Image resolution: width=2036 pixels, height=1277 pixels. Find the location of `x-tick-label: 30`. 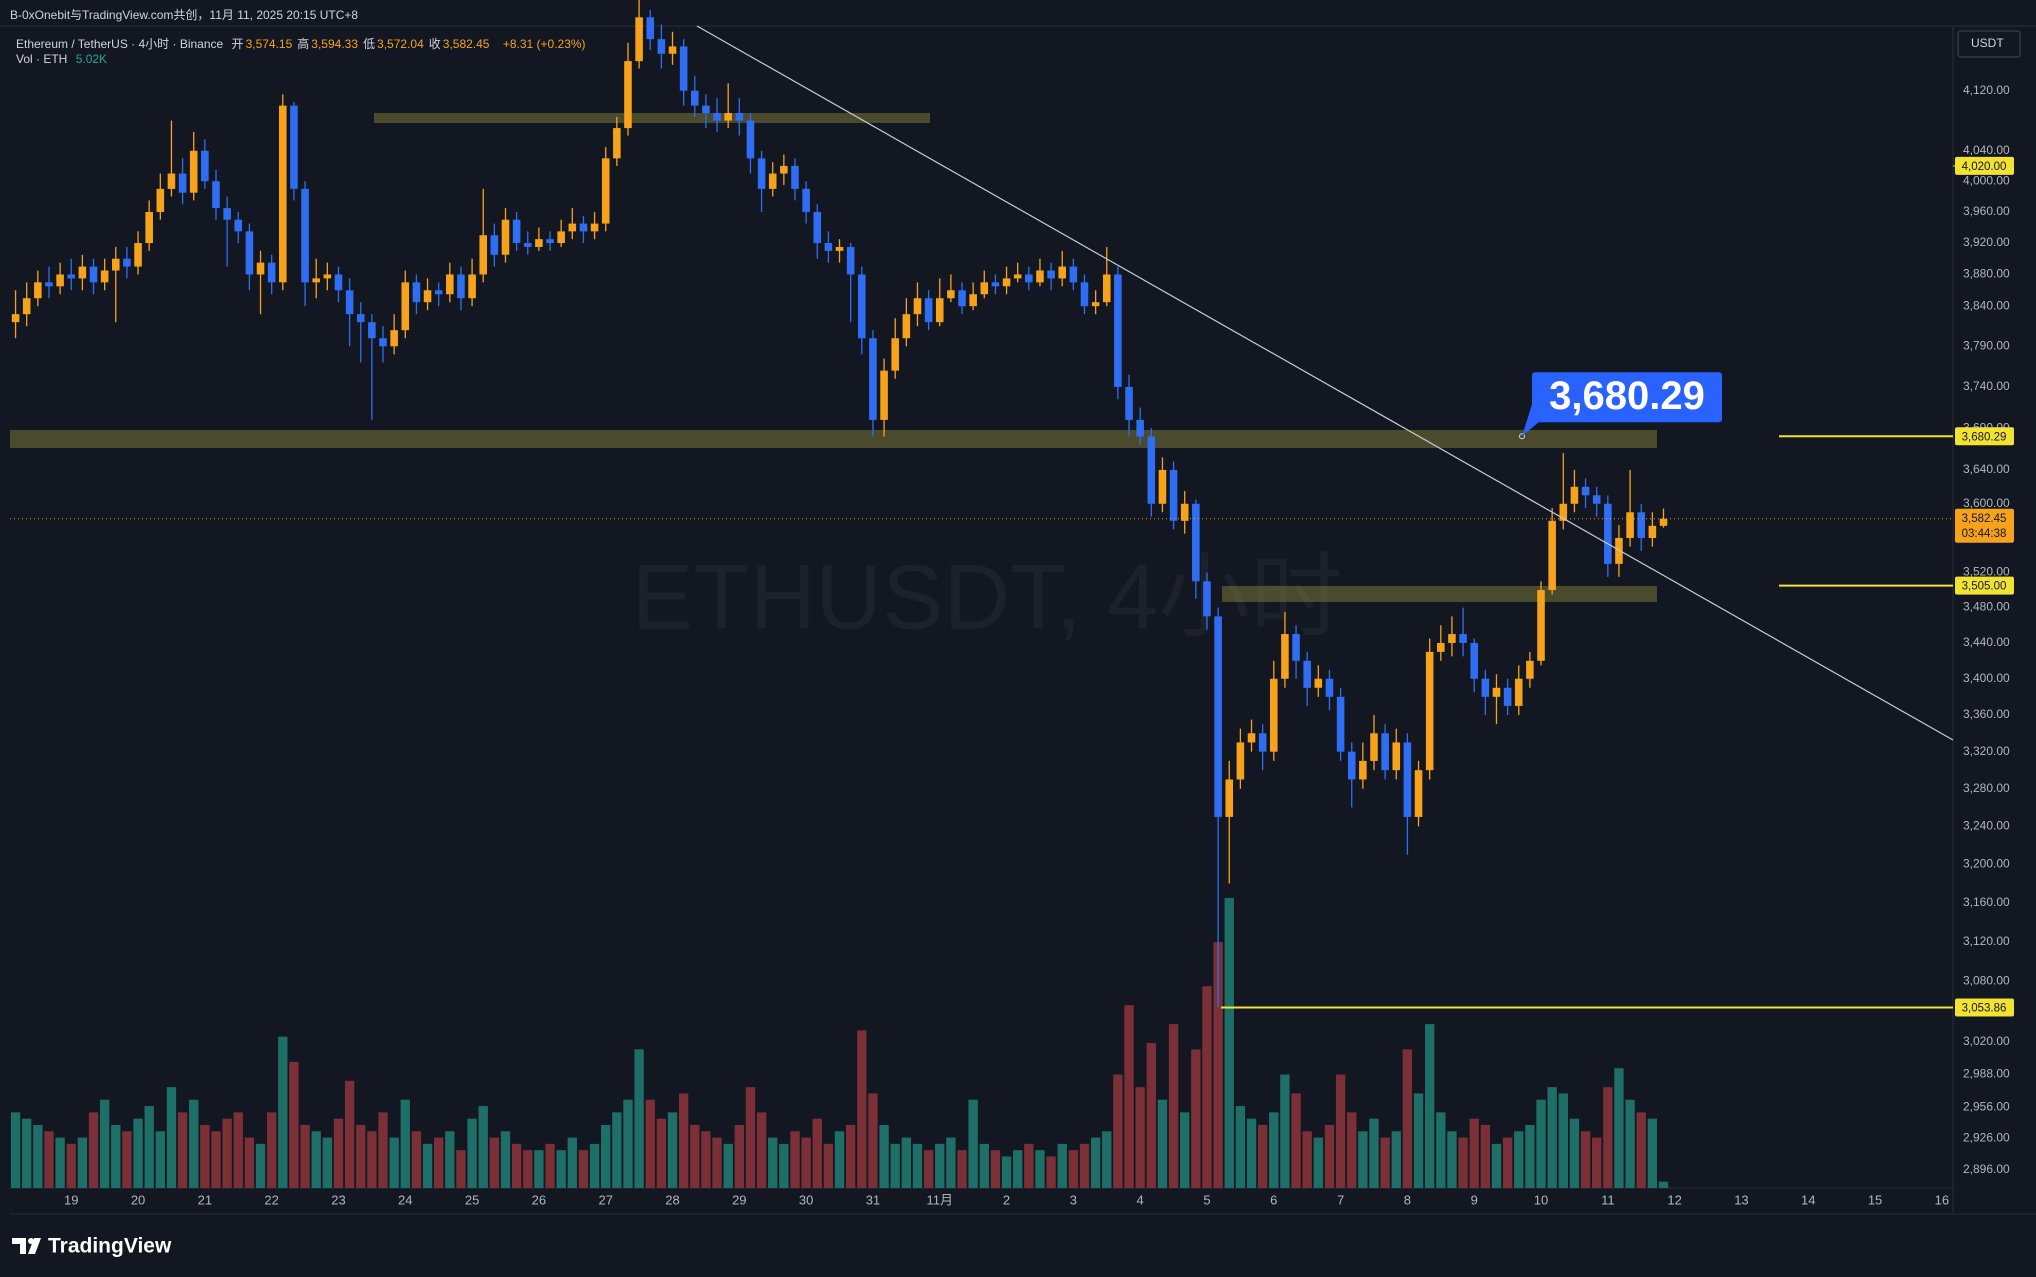

x-tick-label: 30 is located at coordinates (806, 1199).